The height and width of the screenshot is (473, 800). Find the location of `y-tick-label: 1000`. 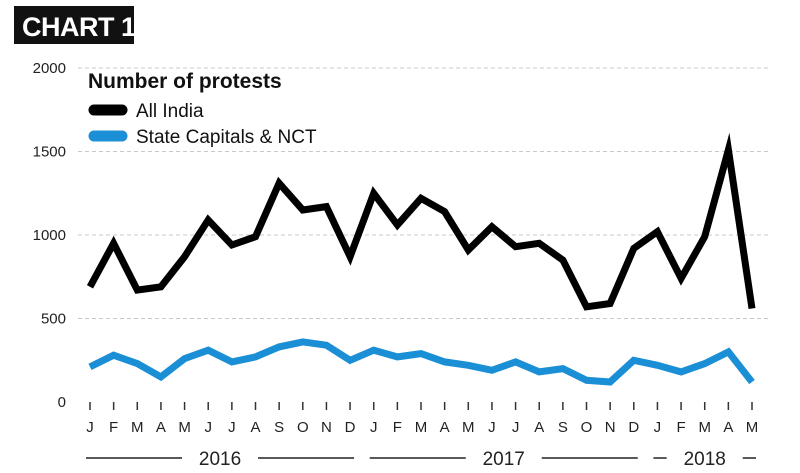

y-tick-label: 1000 is located at coordinates (49, 235).